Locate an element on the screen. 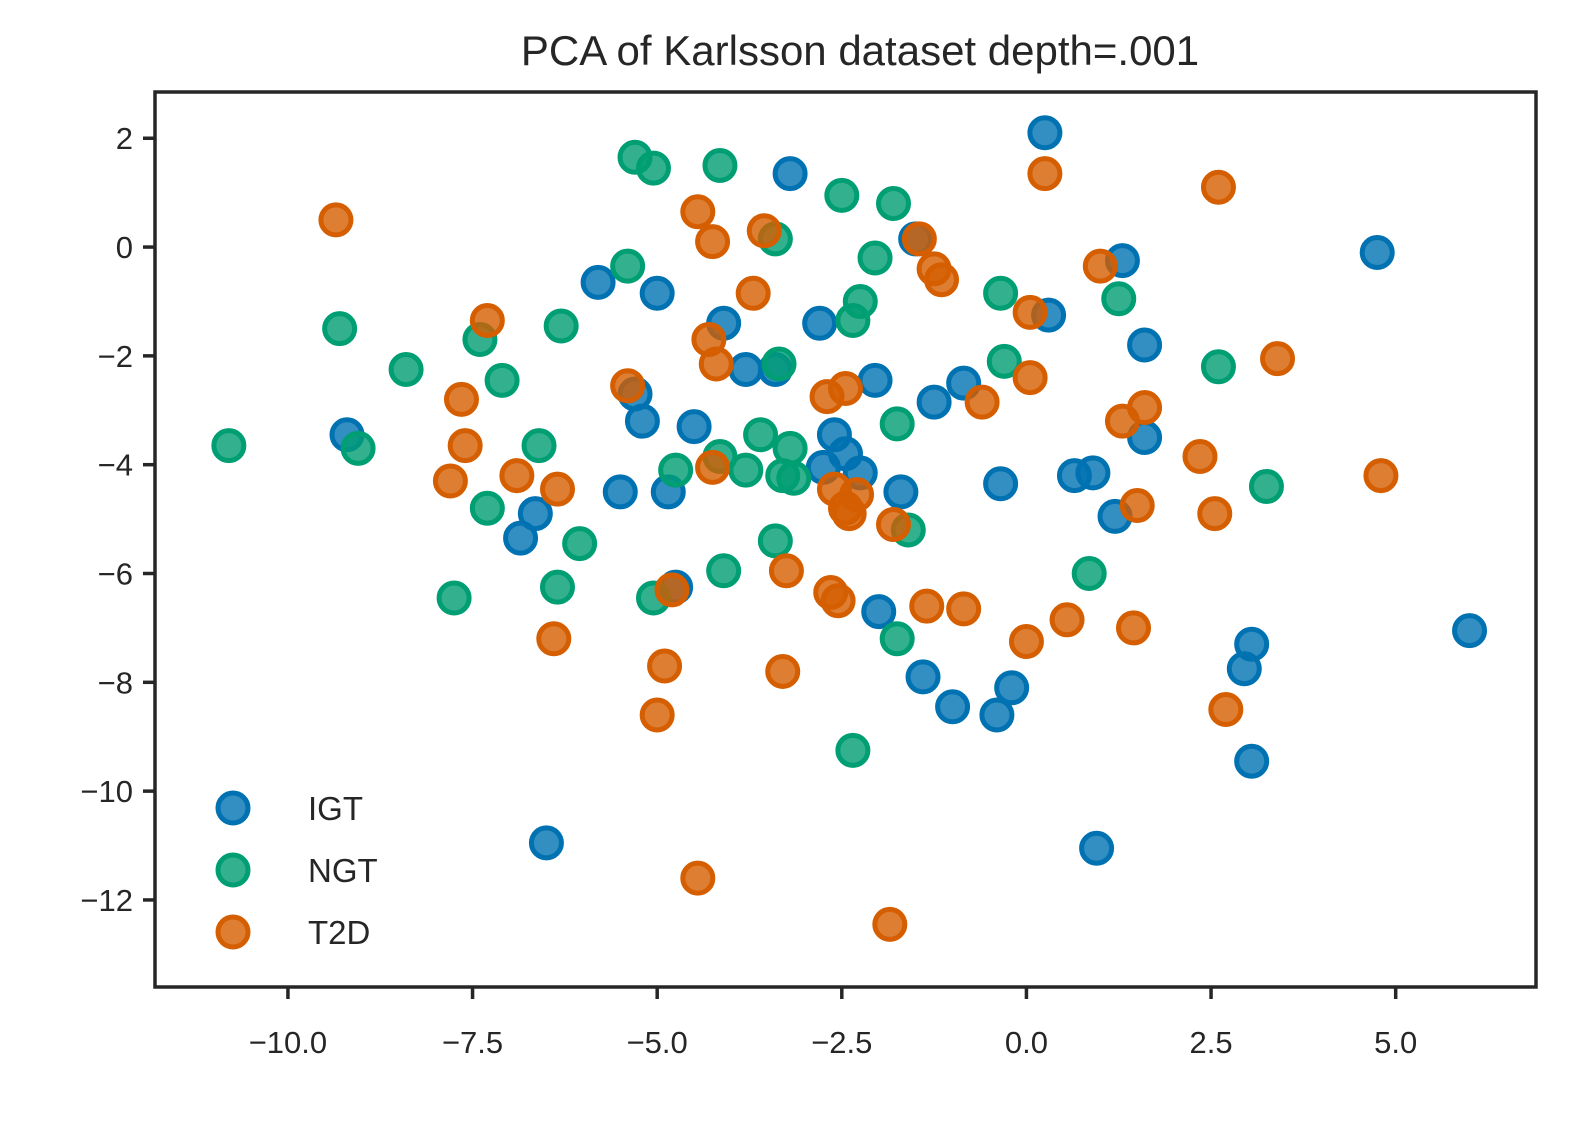 Image resolution: width=1585 pixels, height=1126 pixels. x-tick-label: −2.5 is located at coordinates (841, 1042).